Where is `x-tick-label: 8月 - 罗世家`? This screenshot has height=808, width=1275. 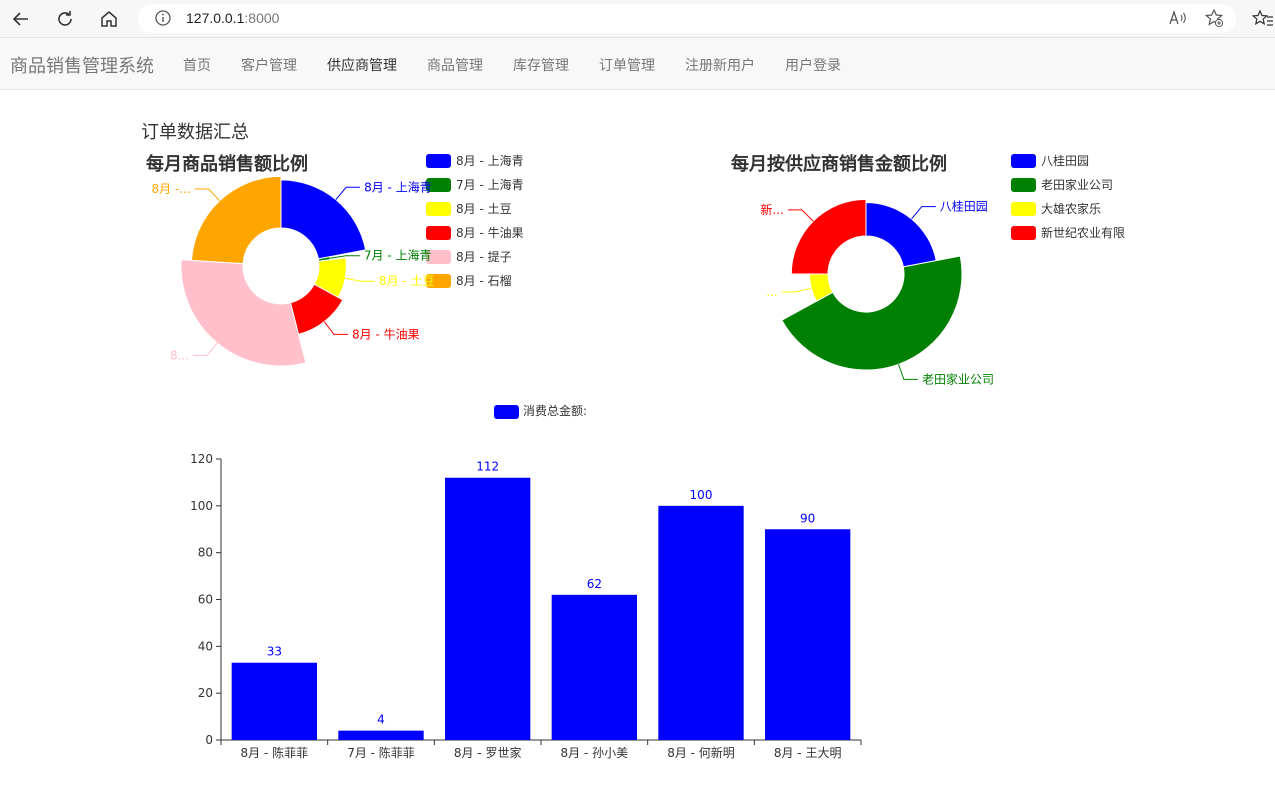 x-tick-label: 8月 - 罗世家 is located at coordinates (488, 752).